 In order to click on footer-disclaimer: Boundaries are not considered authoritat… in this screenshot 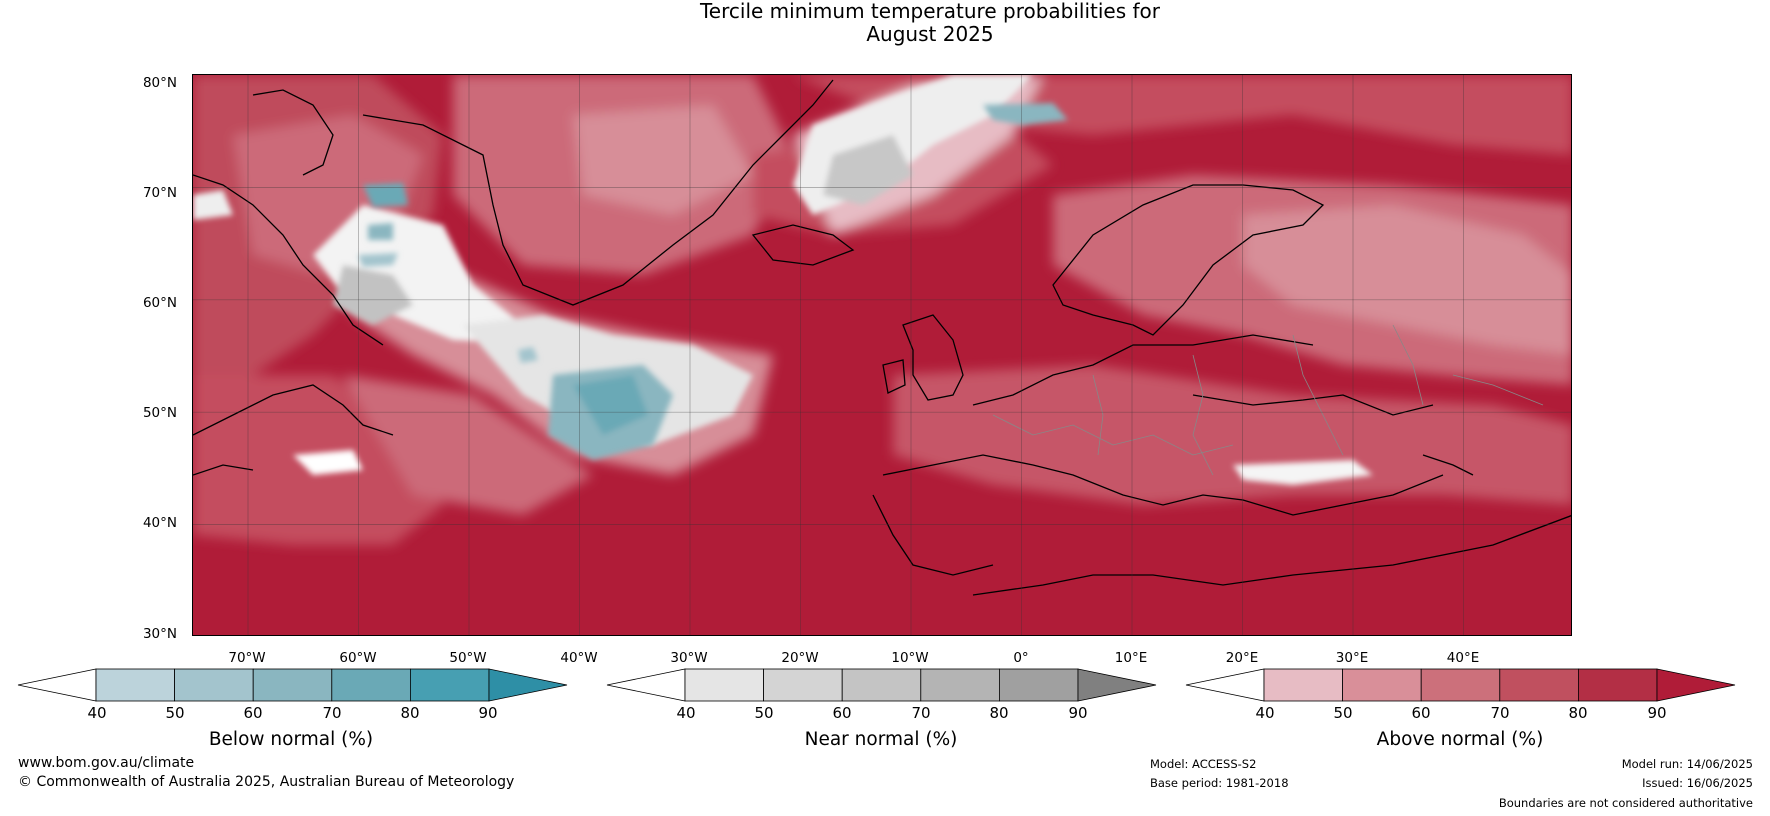, I will do `click(1625, 803)`.